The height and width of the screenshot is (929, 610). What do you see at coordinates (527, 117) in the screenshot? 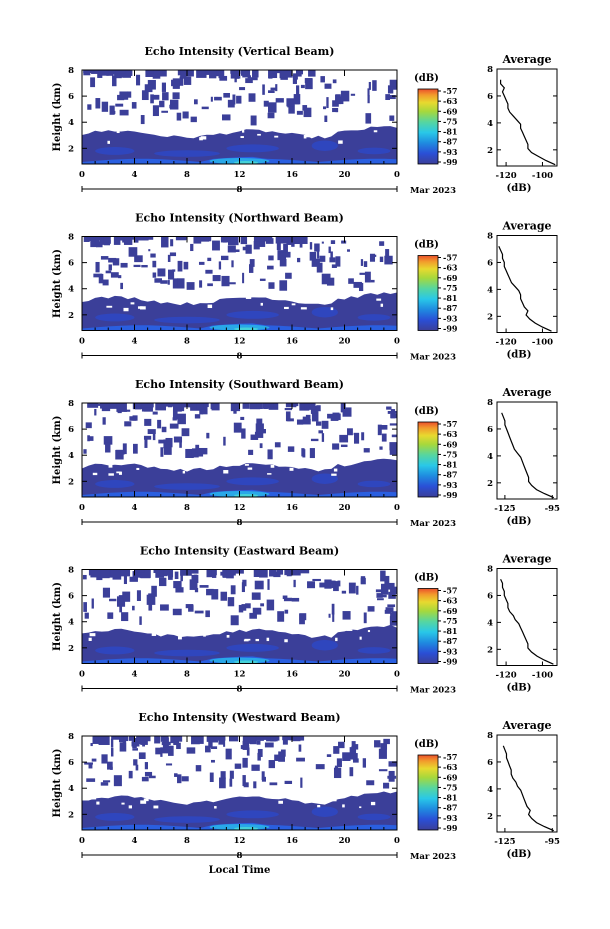
I see `avg-frame` at bounding box center [527, 117].